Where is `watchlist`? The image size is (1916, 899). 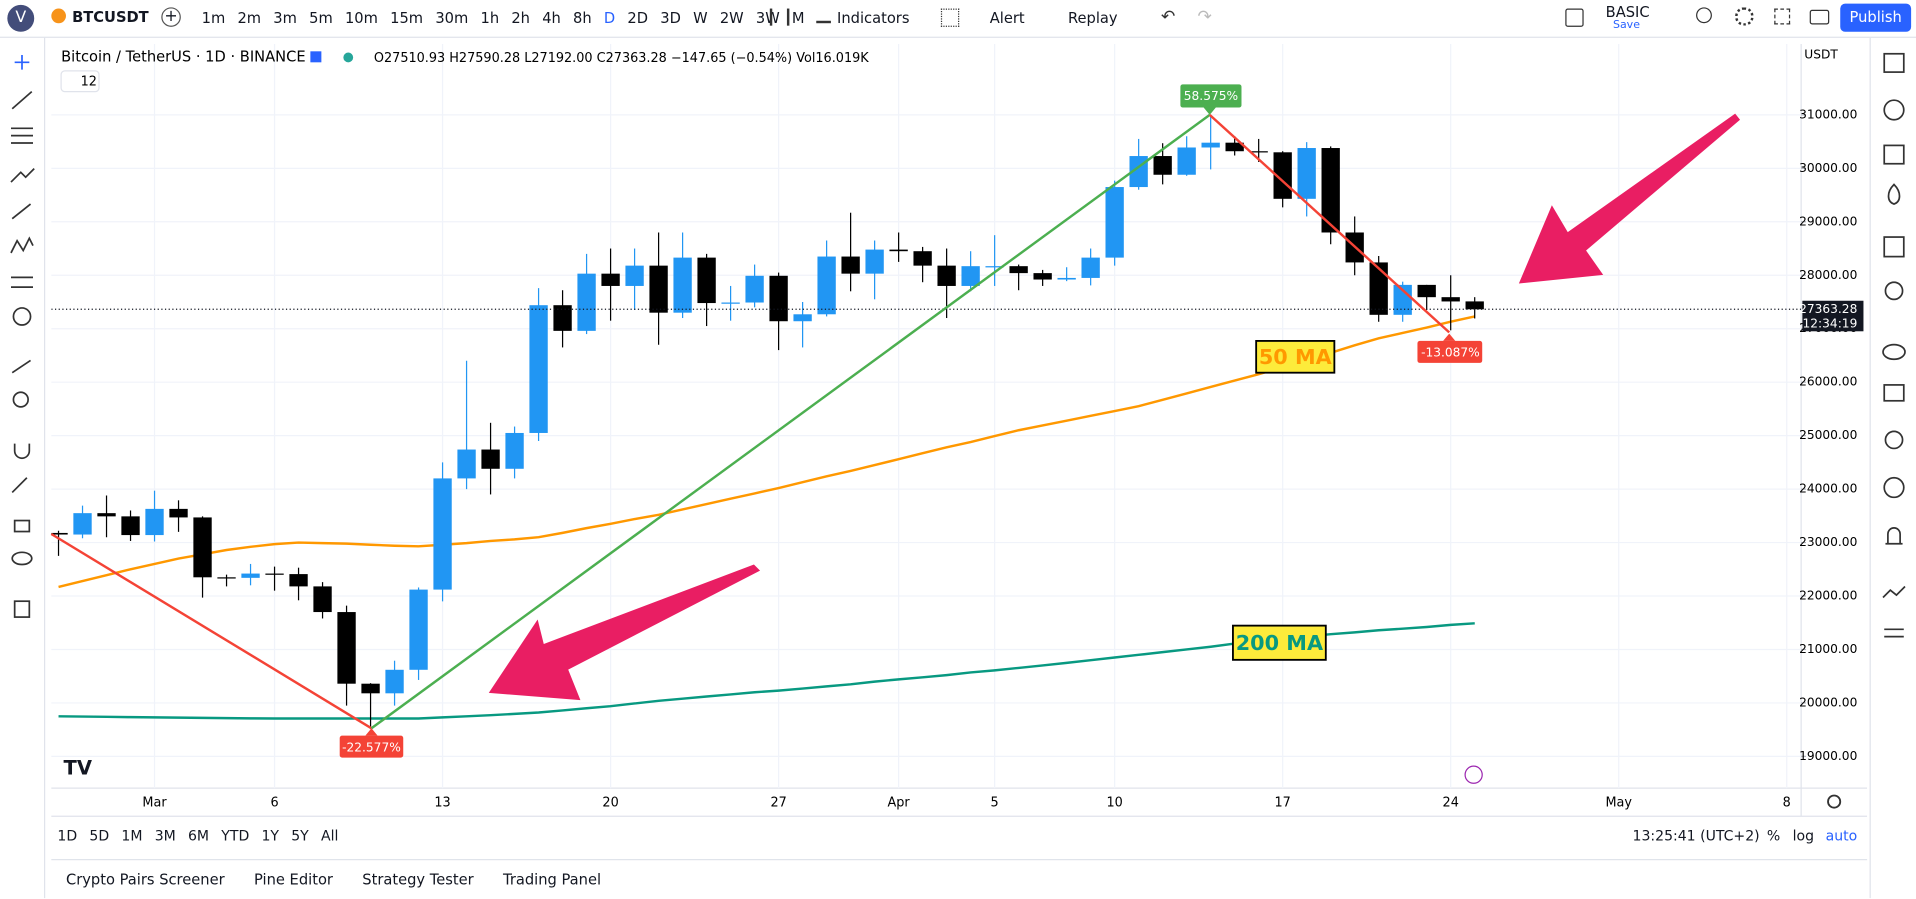
watchlist is located at coordinates (1894, 62).